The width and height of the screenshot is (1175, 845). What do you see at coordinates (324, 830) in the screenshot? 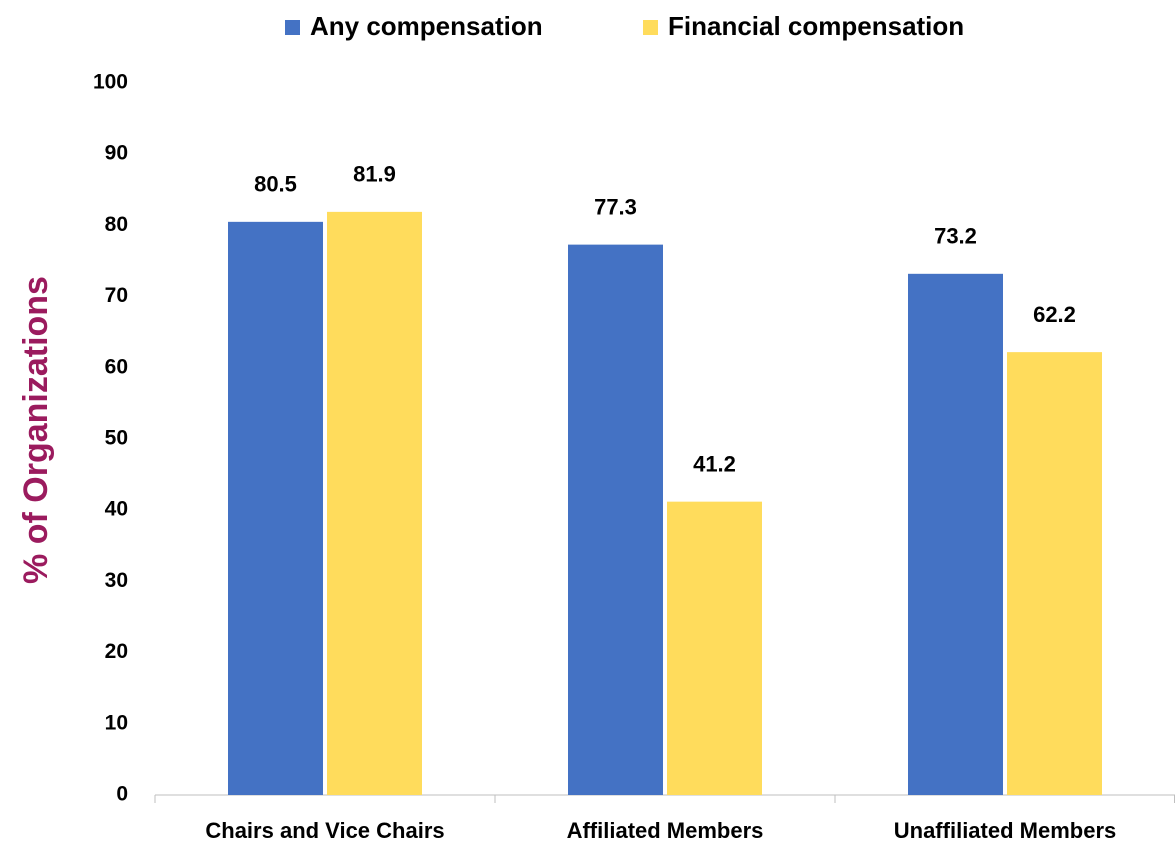
I see `x-tick-label: Chairs and Vice Chairs` at bounding box center [324, 830].